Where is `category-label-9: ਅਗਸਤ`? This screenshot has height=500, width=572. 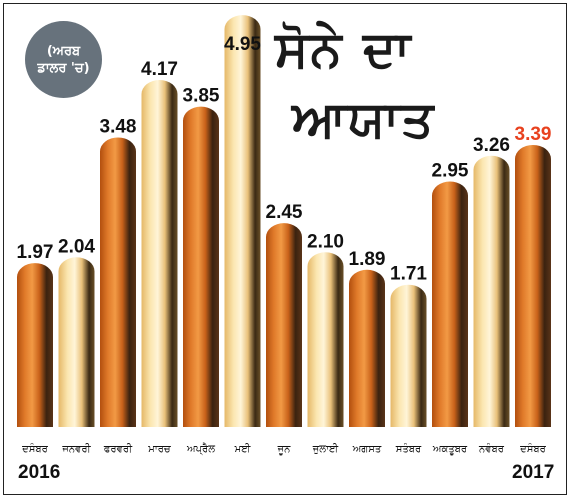
category-label-9: ਅਗਸਤ is located at coordinates (367, 449).